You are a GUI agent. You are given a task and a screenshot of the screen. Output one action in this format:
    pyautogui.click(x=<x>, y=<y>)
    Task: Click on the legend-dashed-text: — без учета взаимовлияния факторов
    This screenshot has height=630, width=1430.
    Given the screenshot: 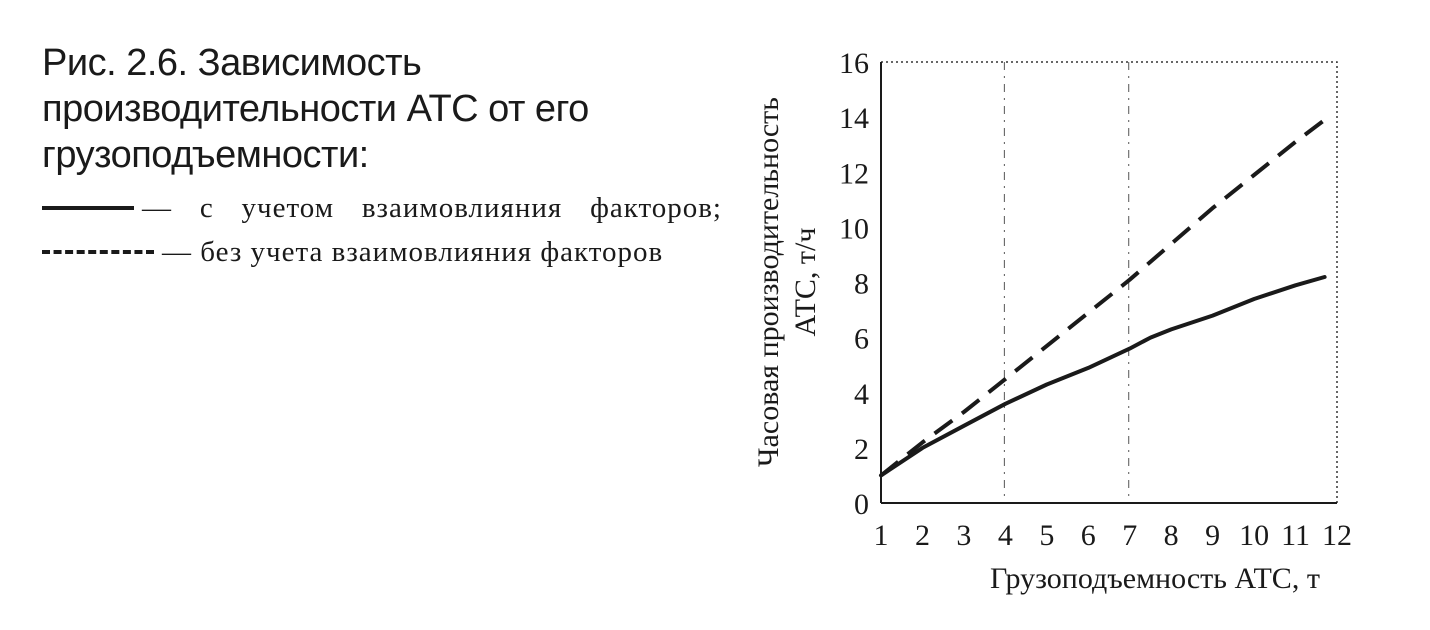 What is the action you would take?
    pyautogui.click(x=413, y=252)
    